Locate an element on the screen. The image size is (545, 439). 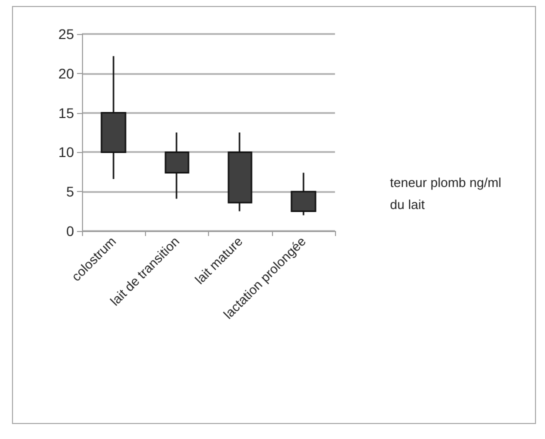
y-tick-label: 5 is located at coordinates (70, 192).